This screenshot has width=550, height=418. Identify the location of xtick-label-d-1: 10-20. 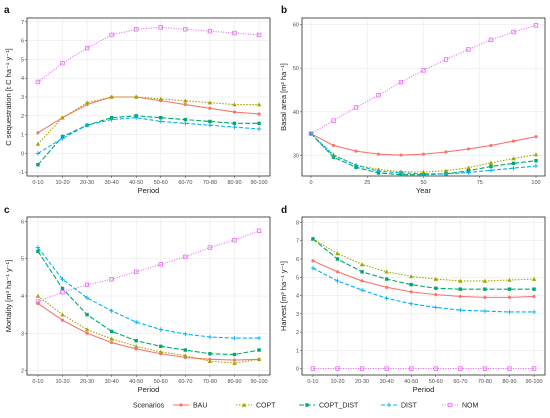
(337, 382).